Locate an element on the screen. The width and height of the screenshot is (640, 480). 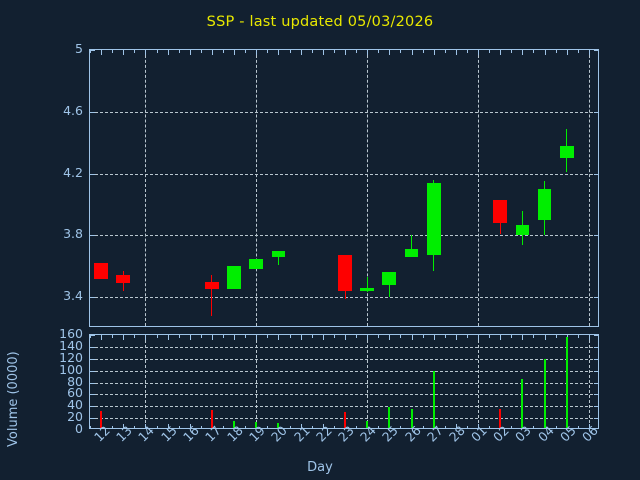
volume-tick-label: 120 is located at coordinates (71, 357).